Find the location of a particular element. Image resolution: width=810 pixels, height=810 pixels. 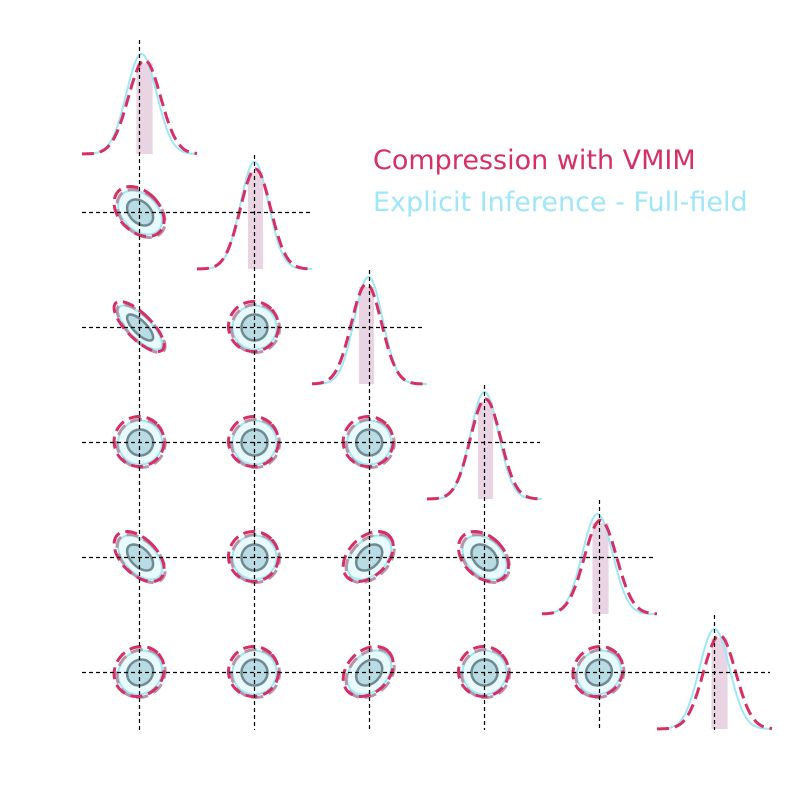

legend-entry-vmim: Compression with VMIM is located at coordinates (534, 160).